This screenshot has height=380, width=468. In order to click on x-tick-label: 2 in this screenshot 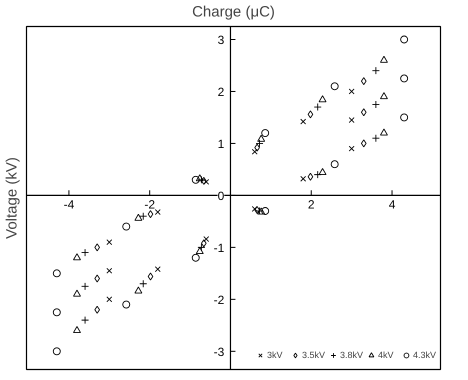, I will do `click(311, 205)`.